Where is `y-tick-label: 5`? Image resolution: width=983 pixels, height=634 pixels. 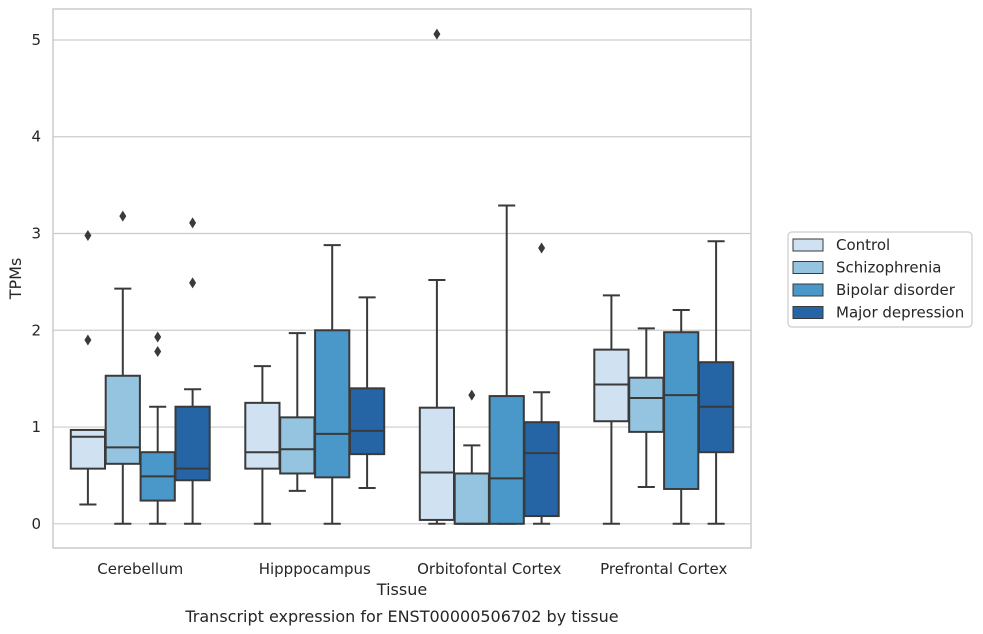 y-tick-label: 5 is located at coordinates (36, 40).